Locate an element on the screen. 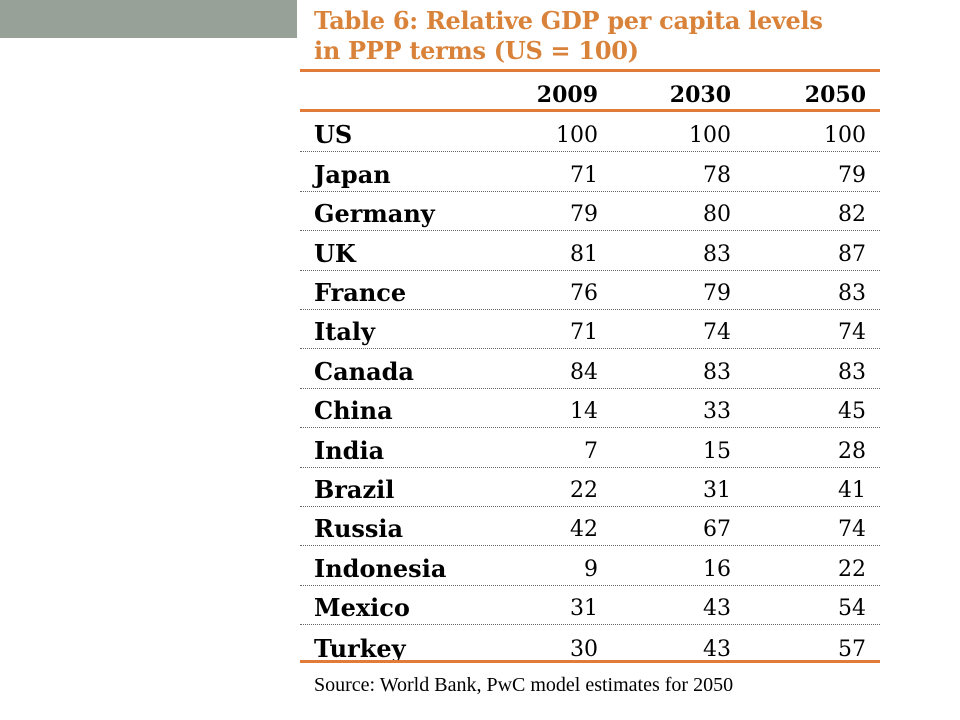  table-row: India 7 15 28 is located at coordinates (590, 448).